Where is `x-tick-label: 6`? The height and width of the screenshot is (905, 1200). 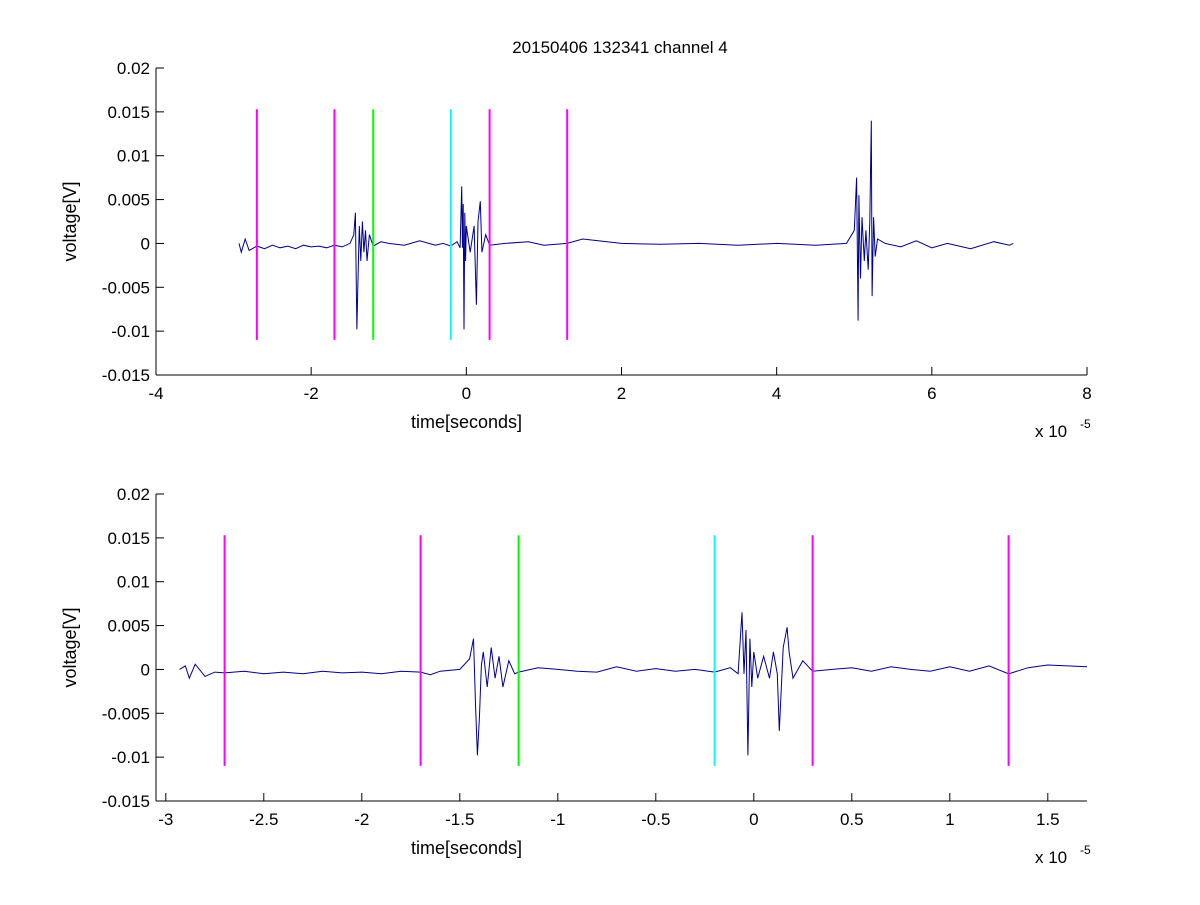
x-tick-label: 6 is located at coordinates (931, 393).